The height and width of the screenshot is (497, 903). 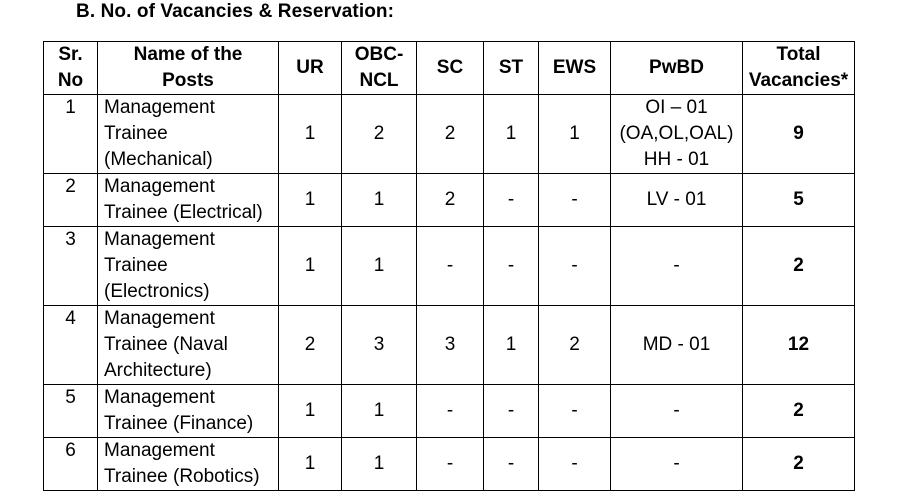 I want to click on pwbd-cell-line: LV - 01, so click(x=676, y=199).